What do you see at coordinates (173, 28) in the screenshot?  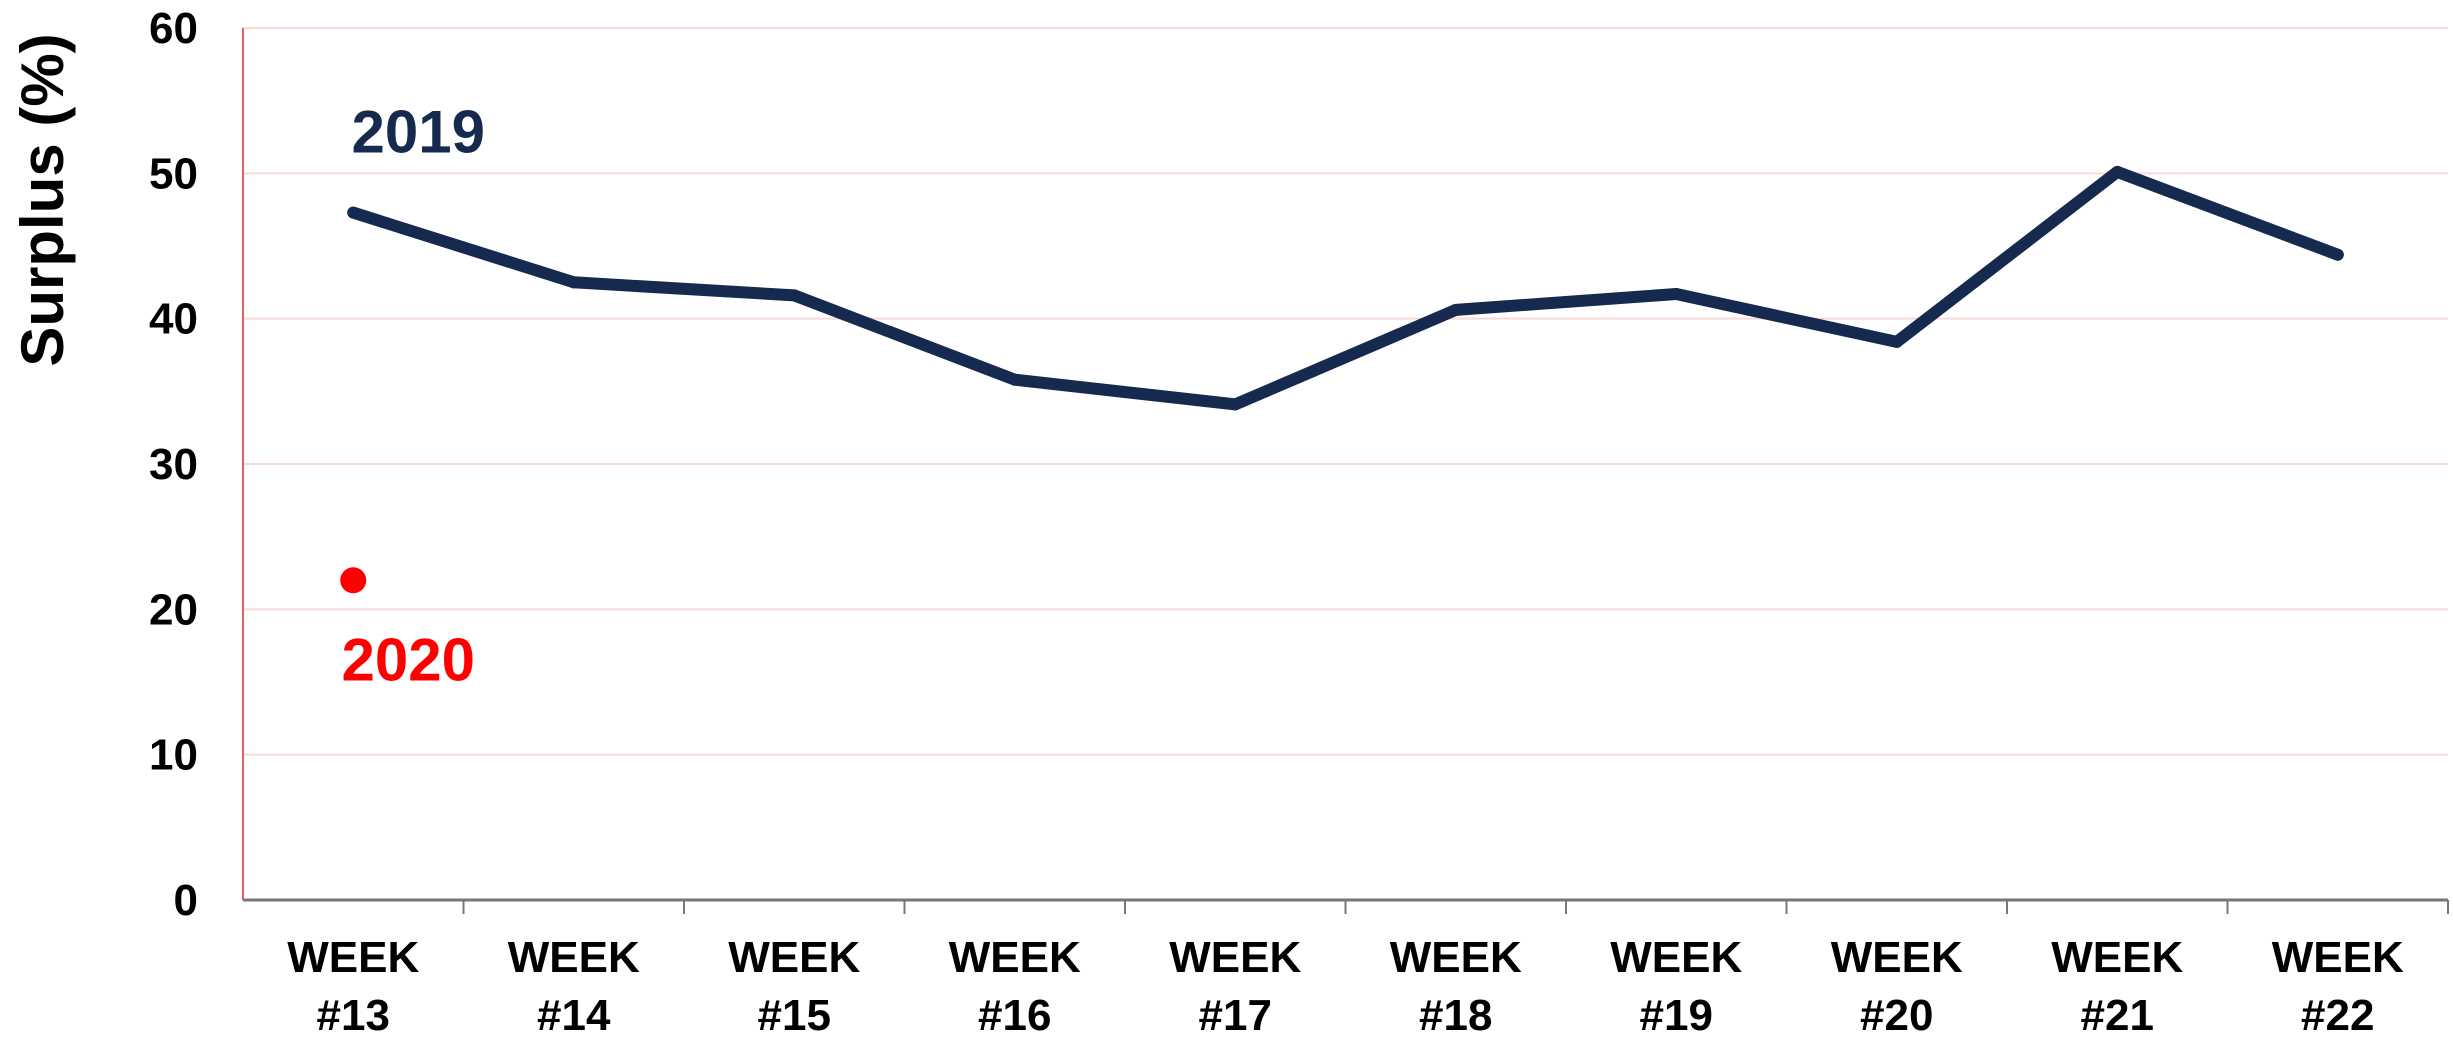 I see `y-tick-label: 60` at bounding box center [173, 28].